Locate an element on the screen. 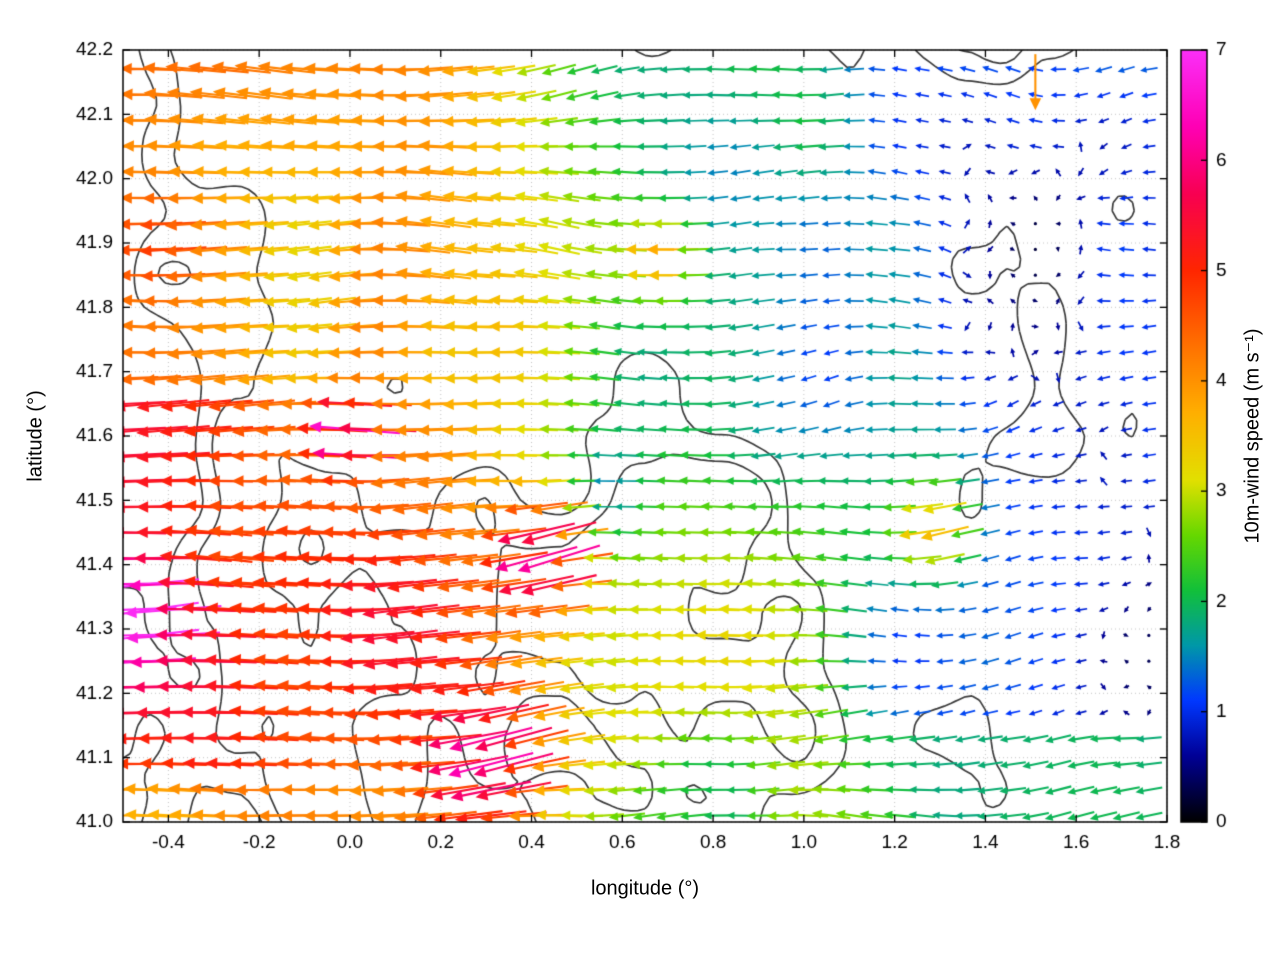 This screenshot has width=1280, height=960. colorbar-label: 10m-wind speed (m s⁻¹) is located at coordinates (1252, 436).